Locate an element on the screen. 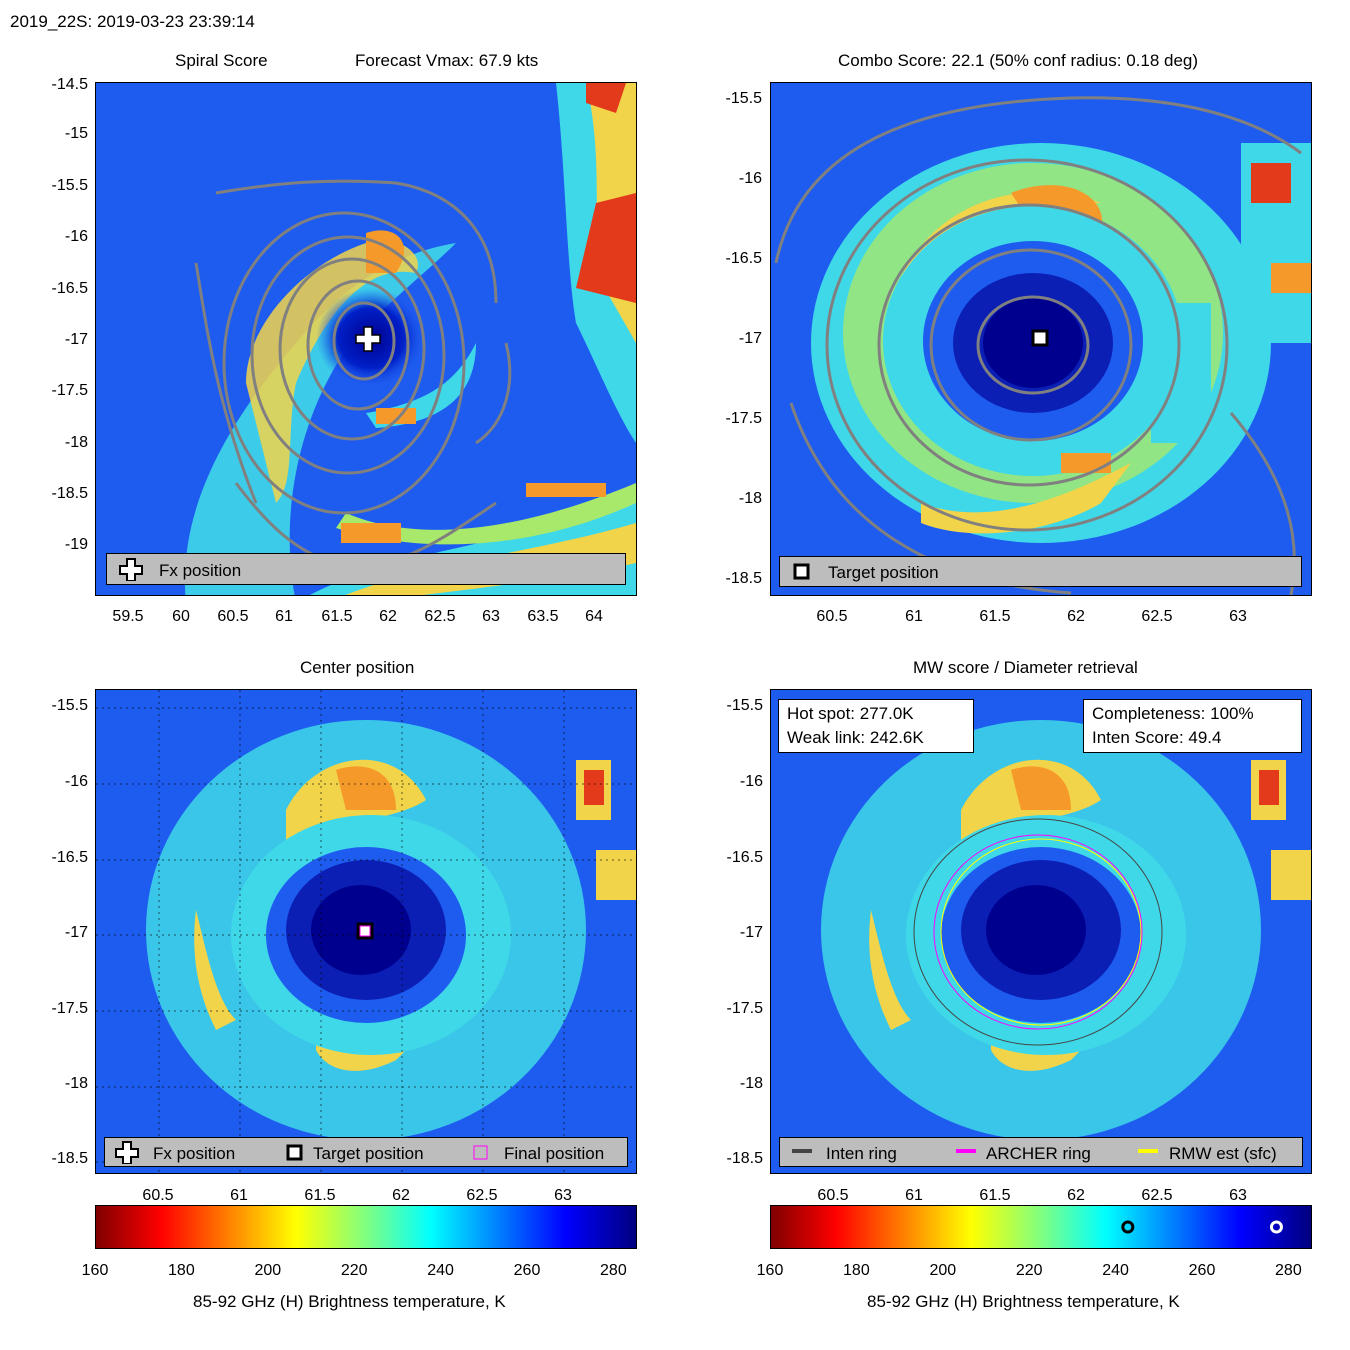 The width and height of the screenshot is (1350, 1350). archer-ring is located at coordinates (1038, 932).